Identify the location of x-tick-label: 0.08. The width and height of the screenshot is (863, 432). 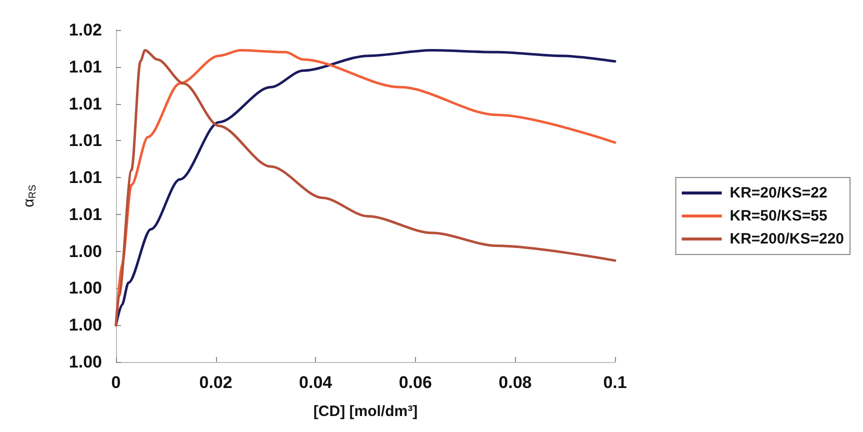
(515, 382).